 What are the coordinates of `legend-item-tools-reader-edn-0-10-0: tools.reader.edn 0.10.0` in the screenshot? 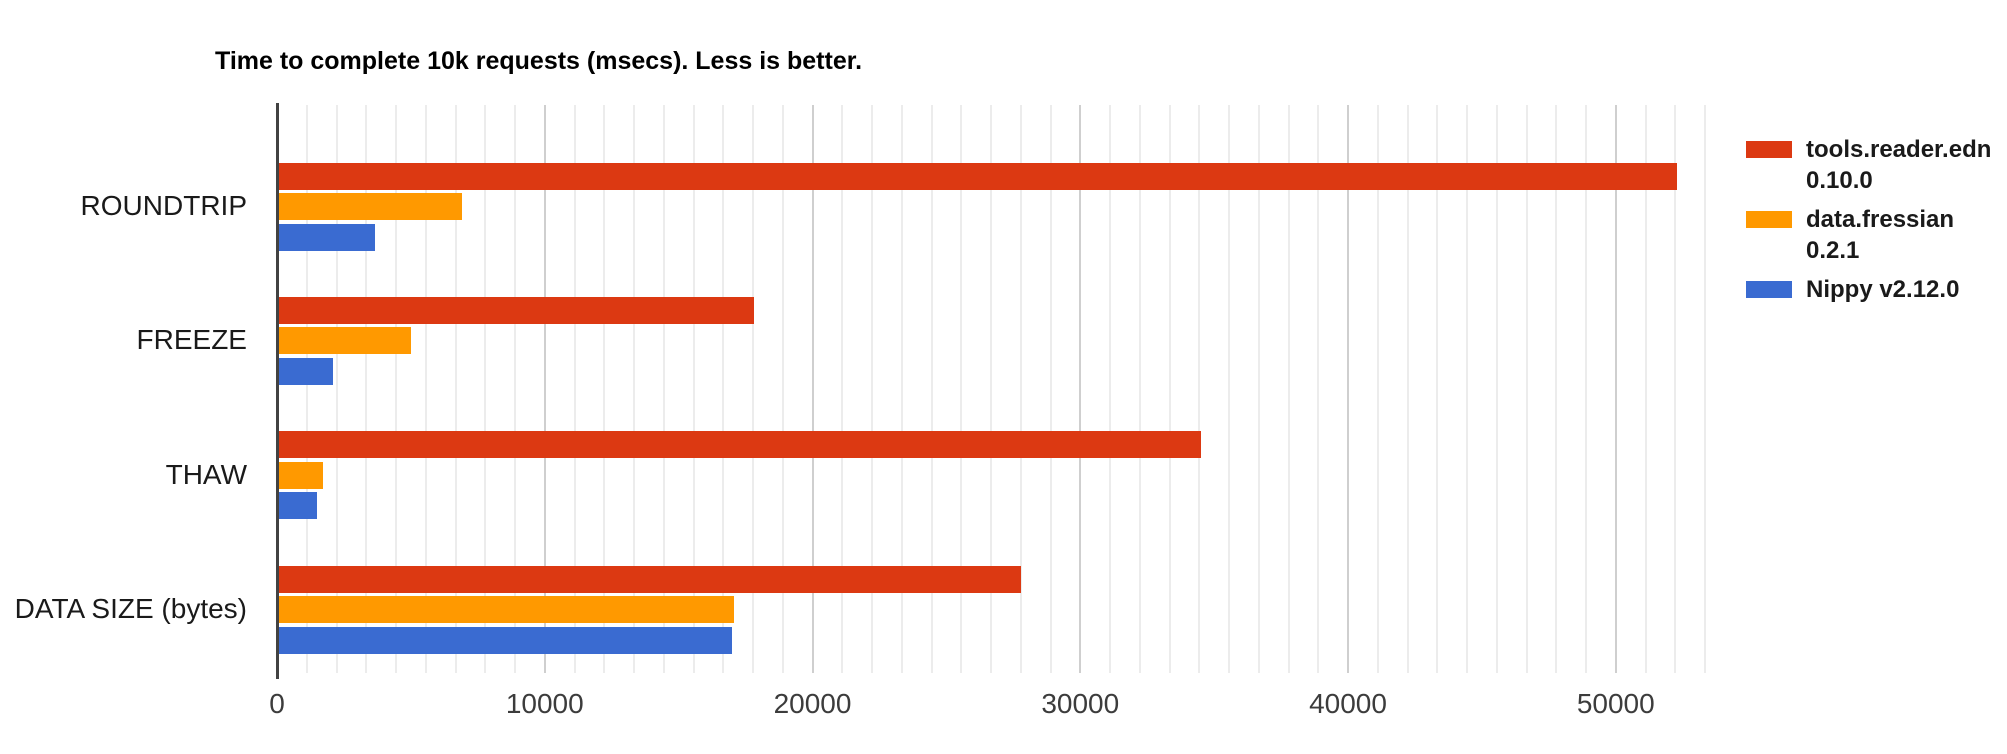 It's located at (1868, 165).